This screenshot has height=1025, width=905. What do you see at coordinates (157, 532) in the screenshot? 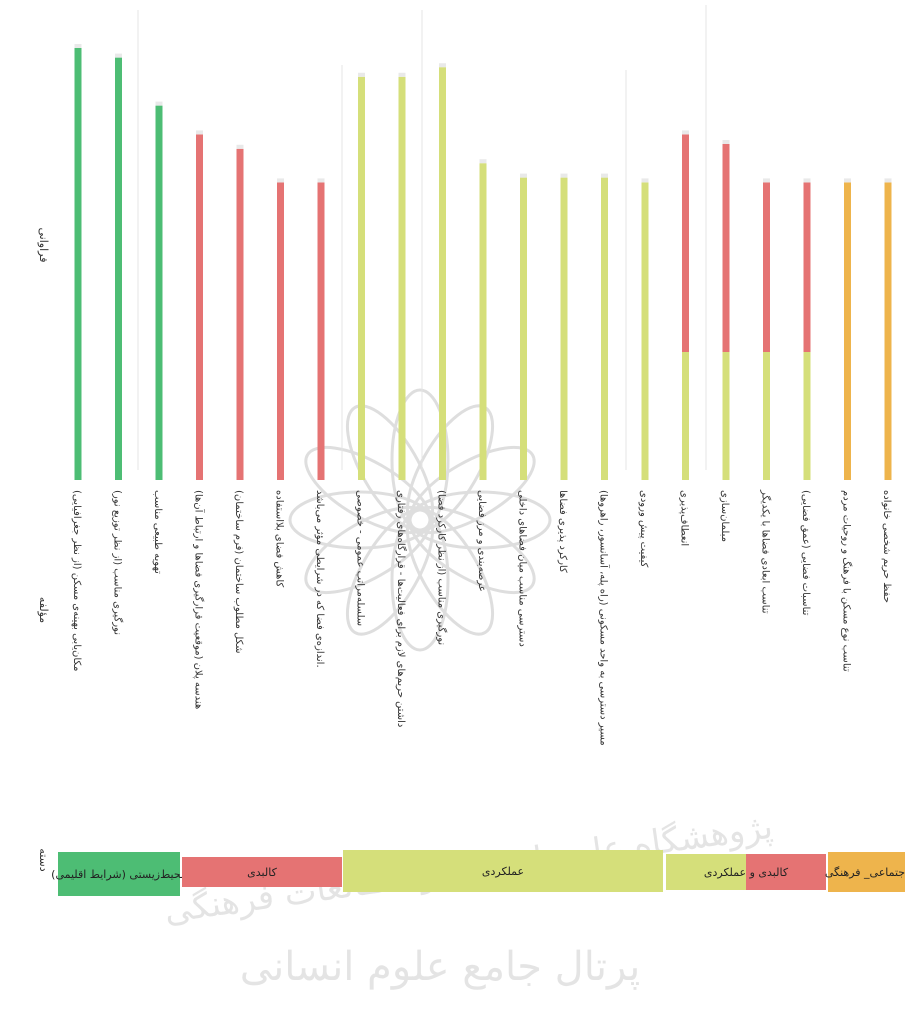
I see `category-label: تهویه طبیعی مناسب` at bounding box center [157, 532].